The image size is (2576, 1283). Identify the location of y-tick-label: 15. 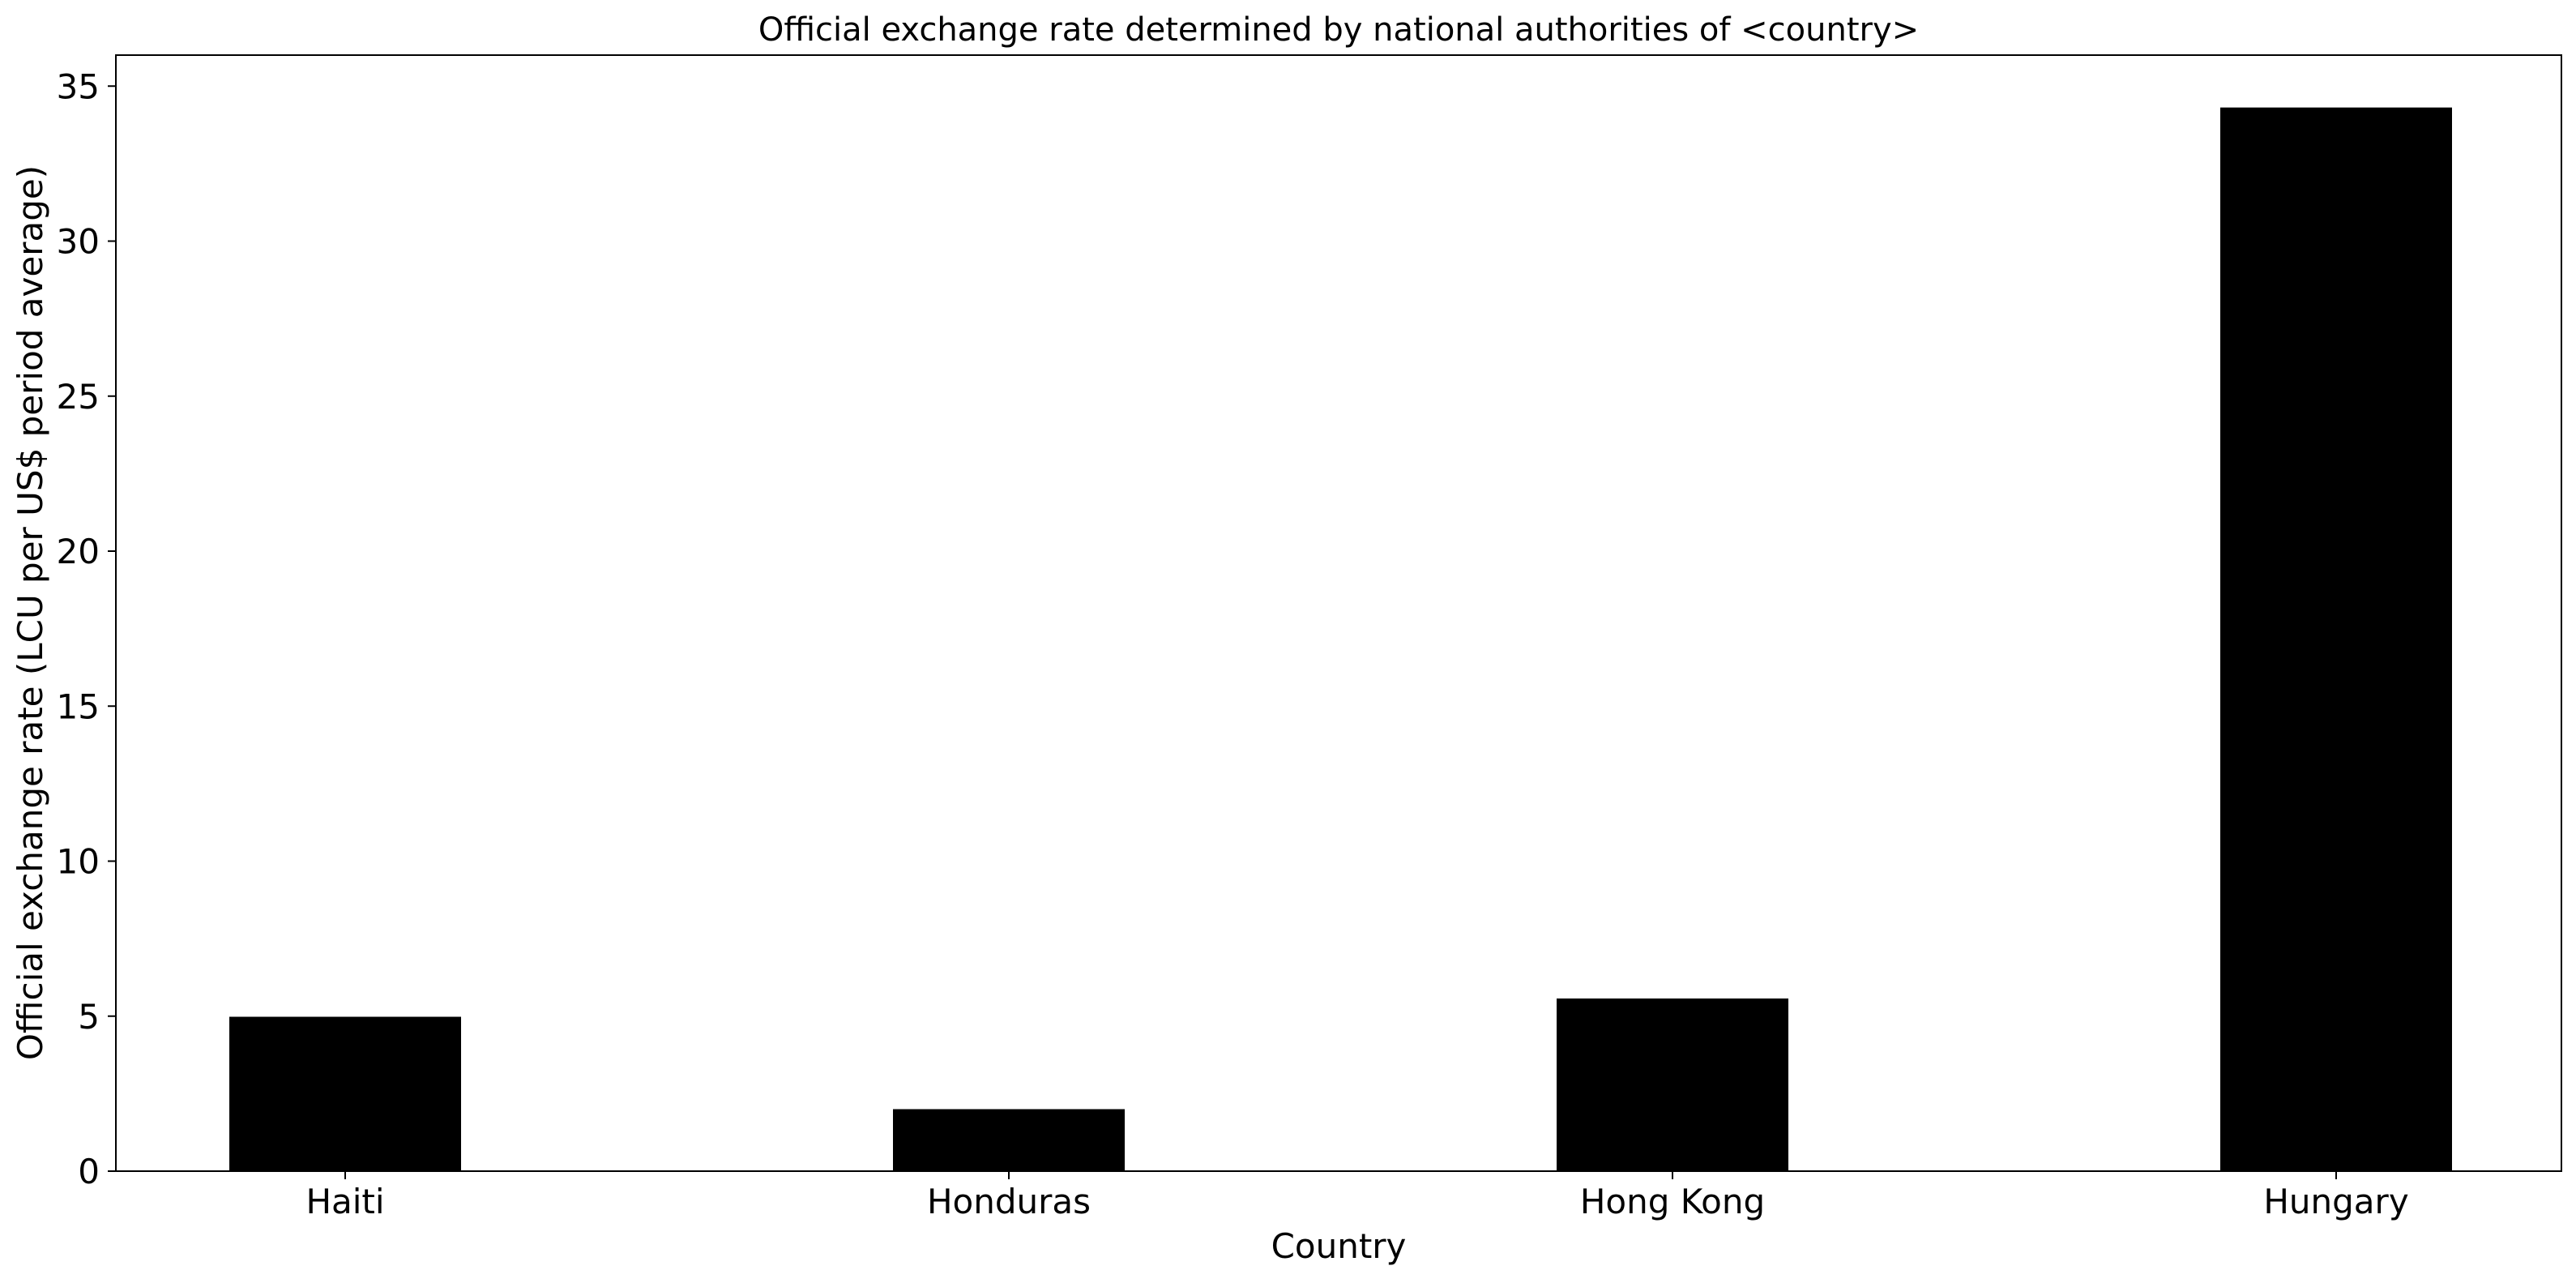
(78, 706).